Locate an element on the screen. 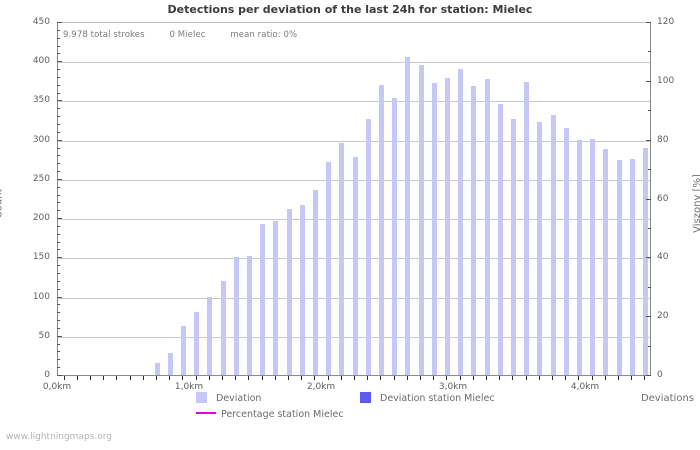  annotation-station-count: 0 Mielec is located at coordinates (187, 35).